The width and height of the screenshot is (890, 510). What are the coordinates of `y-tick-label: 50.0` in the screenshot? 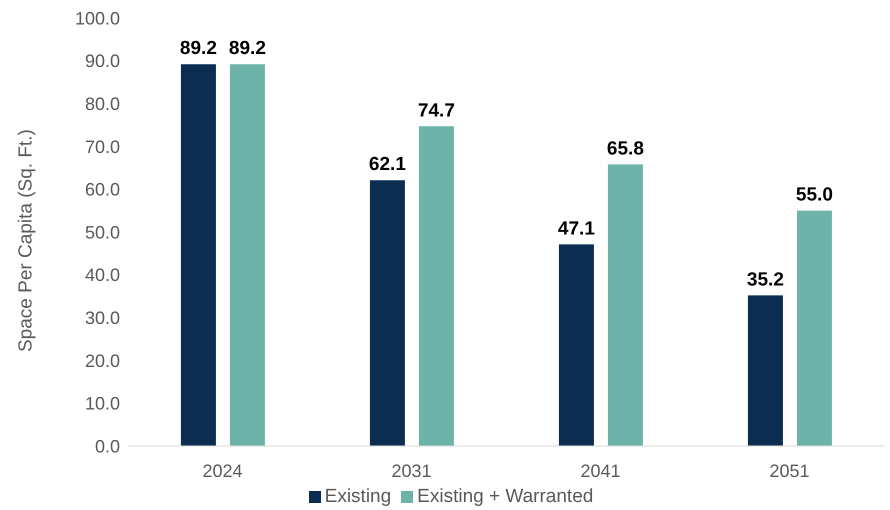 It's located at (102, 232).